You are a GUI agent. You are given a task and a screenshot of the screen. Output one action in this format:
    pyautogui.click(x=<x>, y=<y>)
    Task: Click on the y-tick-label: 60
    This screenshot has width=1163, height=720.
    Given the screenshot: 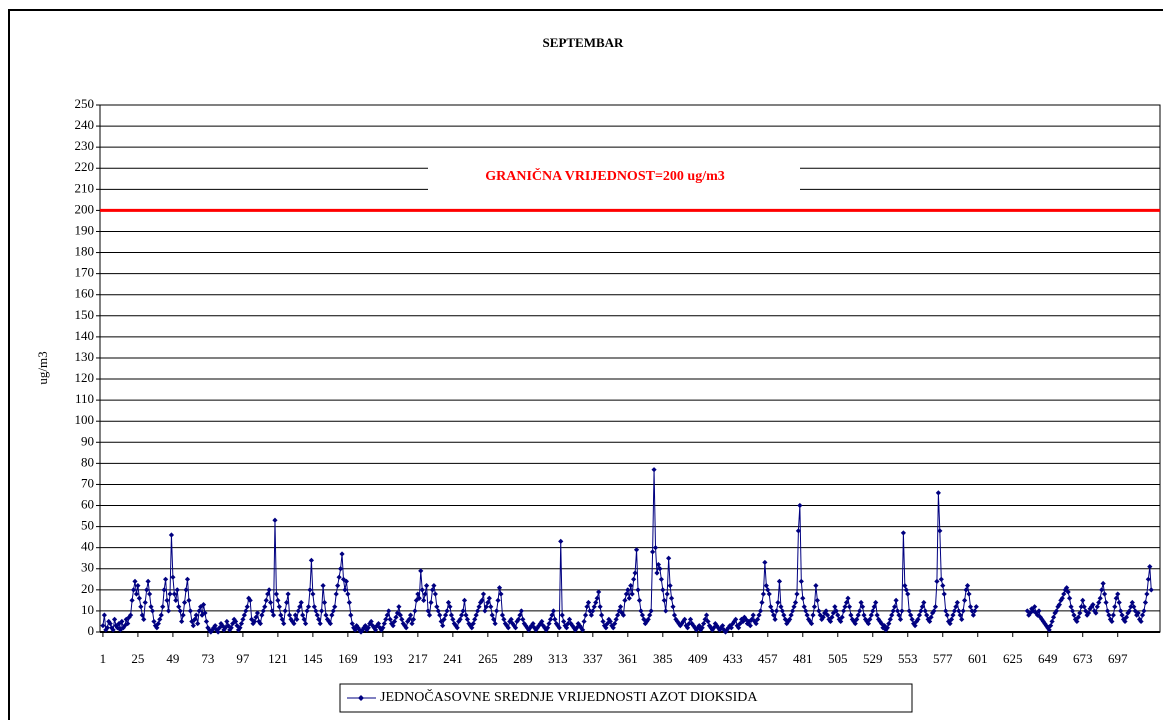 What is the action you would take?
    pyautogui.click(x=87, y=504)
    